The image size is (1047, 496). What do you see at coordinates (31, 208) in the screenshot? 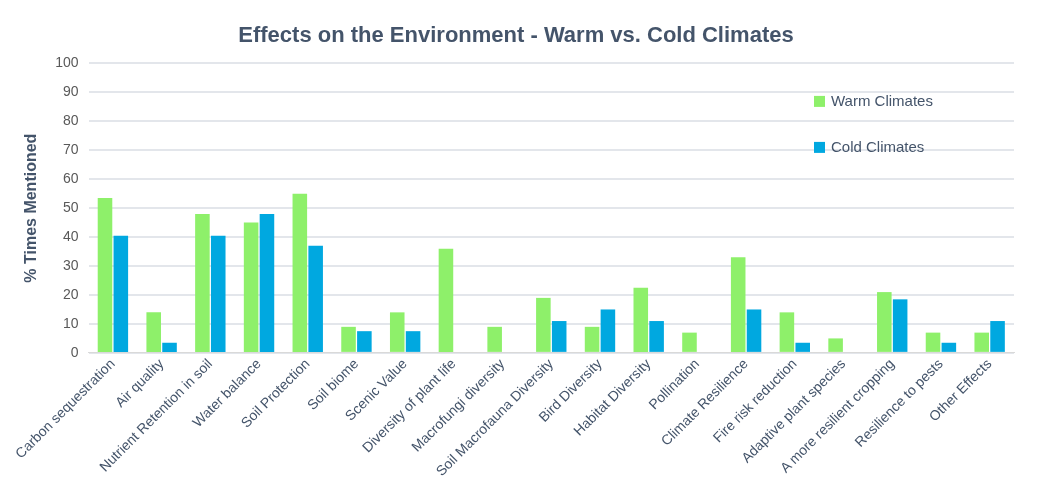
I see `y-axis-title: % Times Mentioned` at bounding box center [31, 208].